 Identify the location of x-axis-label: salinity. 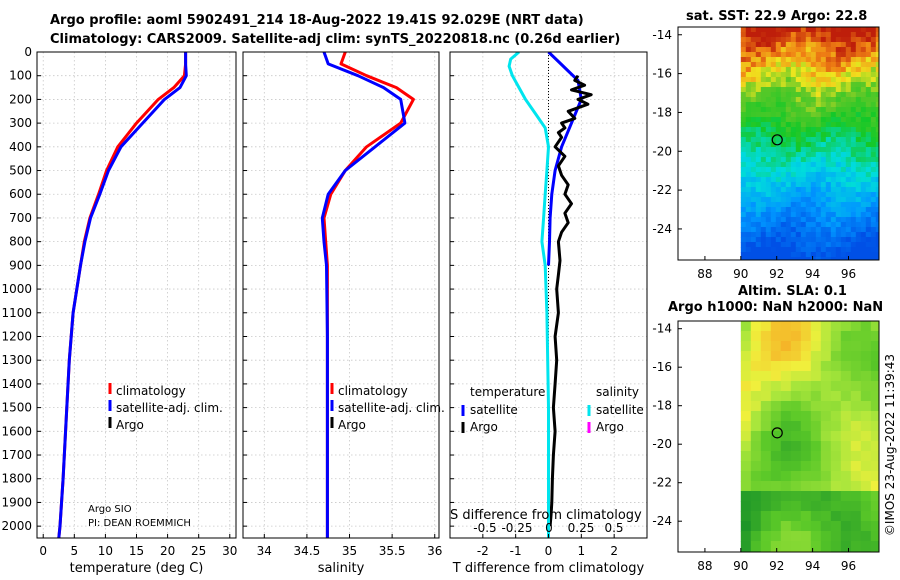
(341, 568).